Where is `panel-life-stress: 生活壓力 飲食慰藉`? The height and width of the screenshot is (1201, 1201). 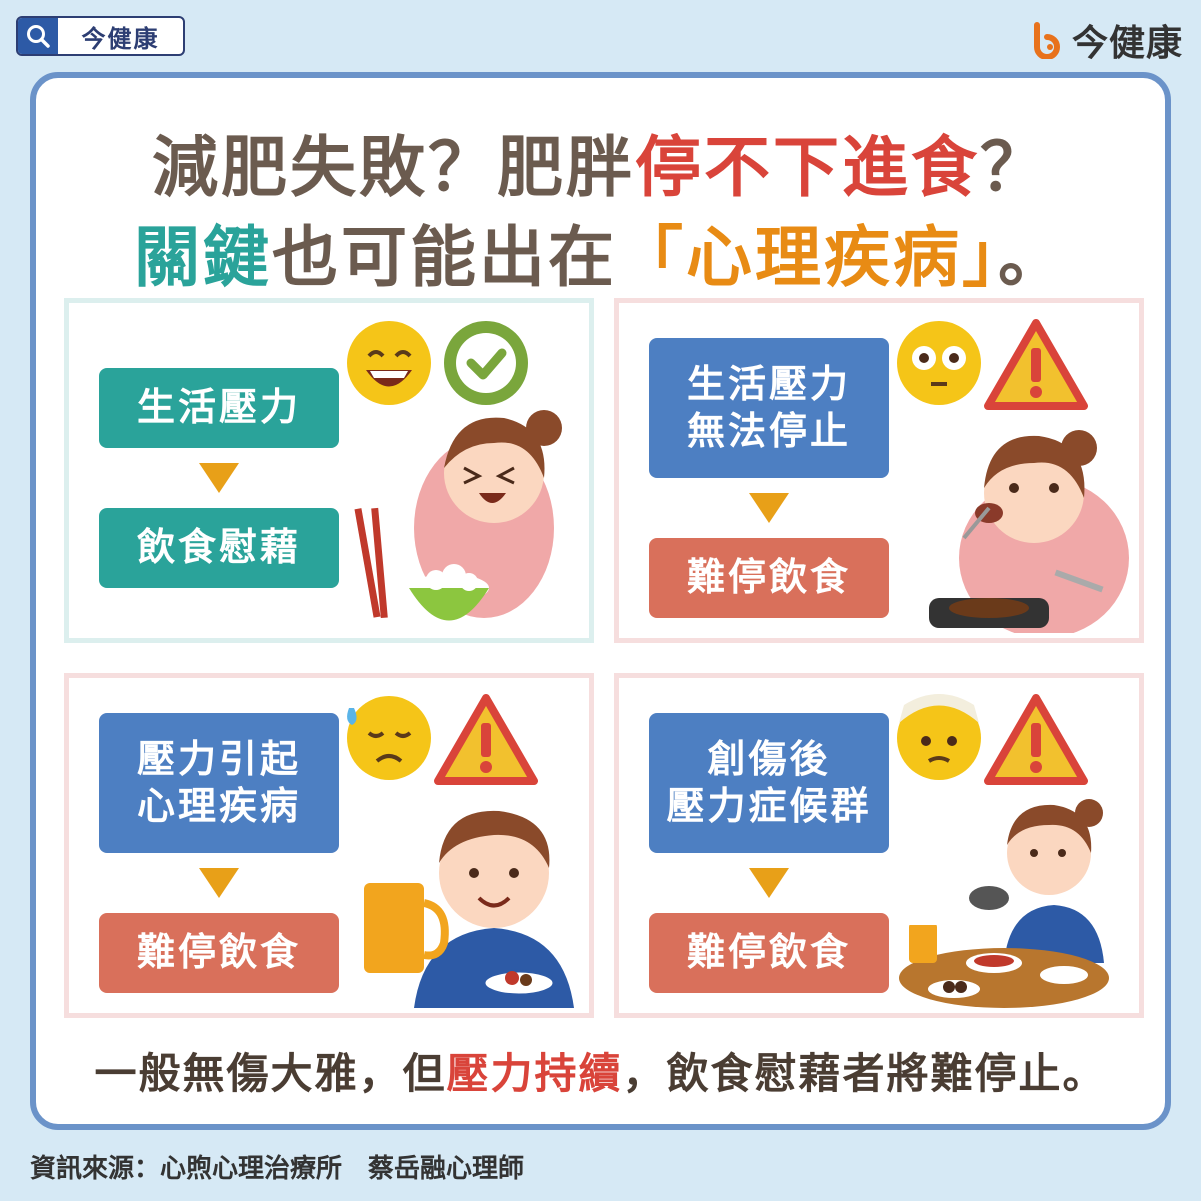
panel-life-stress: 生活壓力 飲食慰藉 is located at coordinates (329, 470).